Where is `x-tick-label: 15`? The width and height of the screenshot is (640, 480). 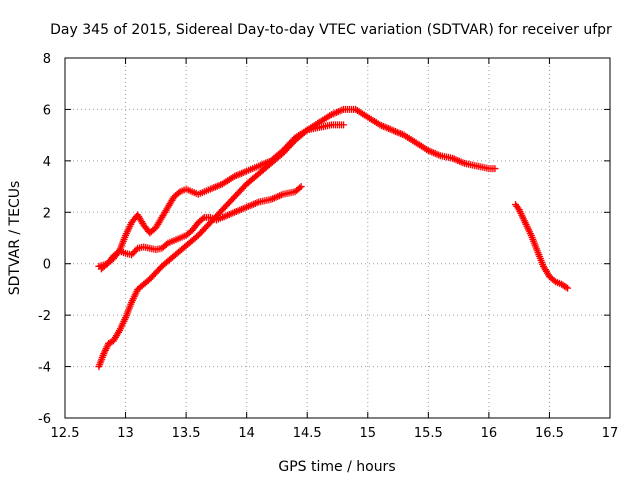 x-tick-label: 15 is located at coordinates (368, 433).